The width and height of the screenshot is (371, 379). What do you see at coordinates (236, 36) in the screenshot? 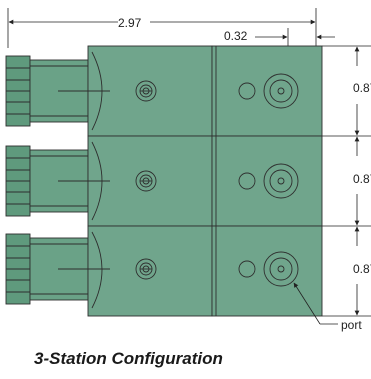
I see `dimension-offset-label: 0.32` at bounding box center [236, 36].